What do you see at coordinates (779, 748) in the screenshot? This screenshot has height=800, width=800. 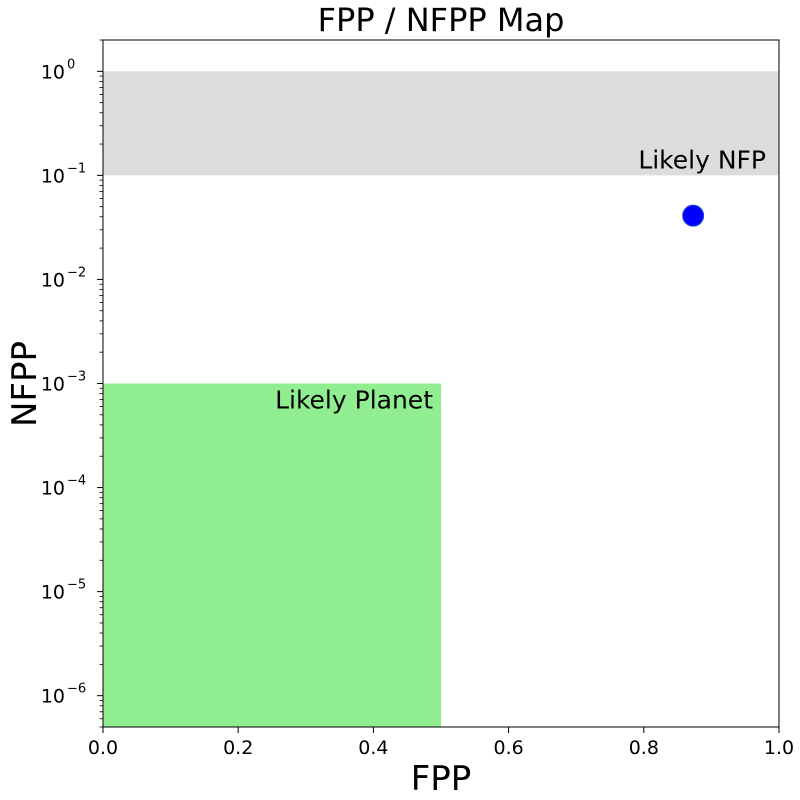 I see `x-tick-label: 1.0` at bounding box center [779, 748].